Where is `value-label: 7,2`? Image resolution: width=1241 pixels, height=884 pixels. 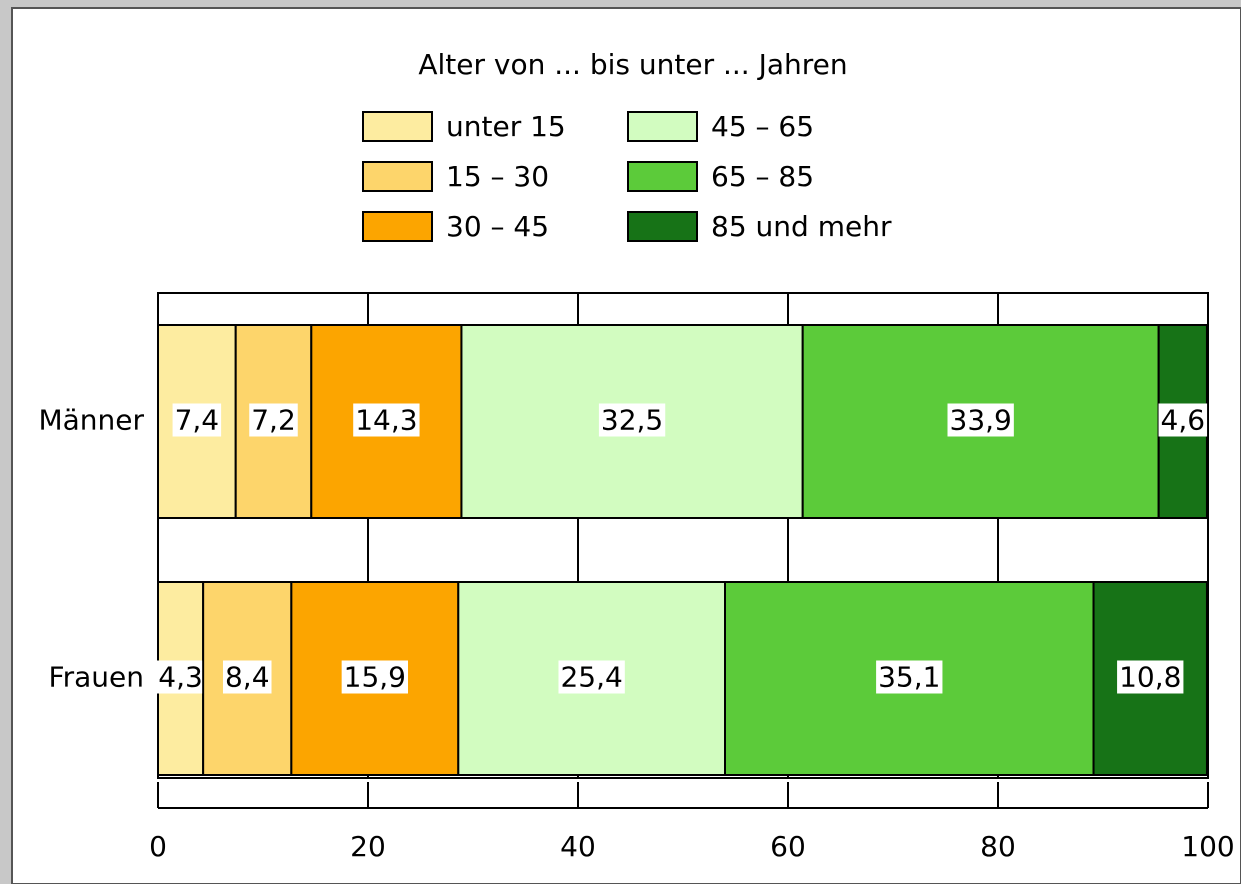 value-label: 7,2 is located at coordinates (273, 420).